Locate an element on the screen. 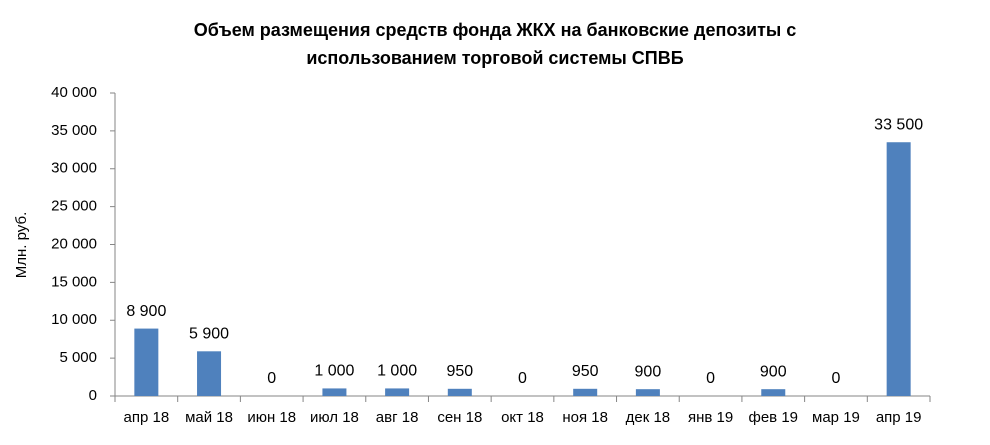 This screenshot has width=990, height=445. value-label: 33 500 is located at coordinates (898, 124).